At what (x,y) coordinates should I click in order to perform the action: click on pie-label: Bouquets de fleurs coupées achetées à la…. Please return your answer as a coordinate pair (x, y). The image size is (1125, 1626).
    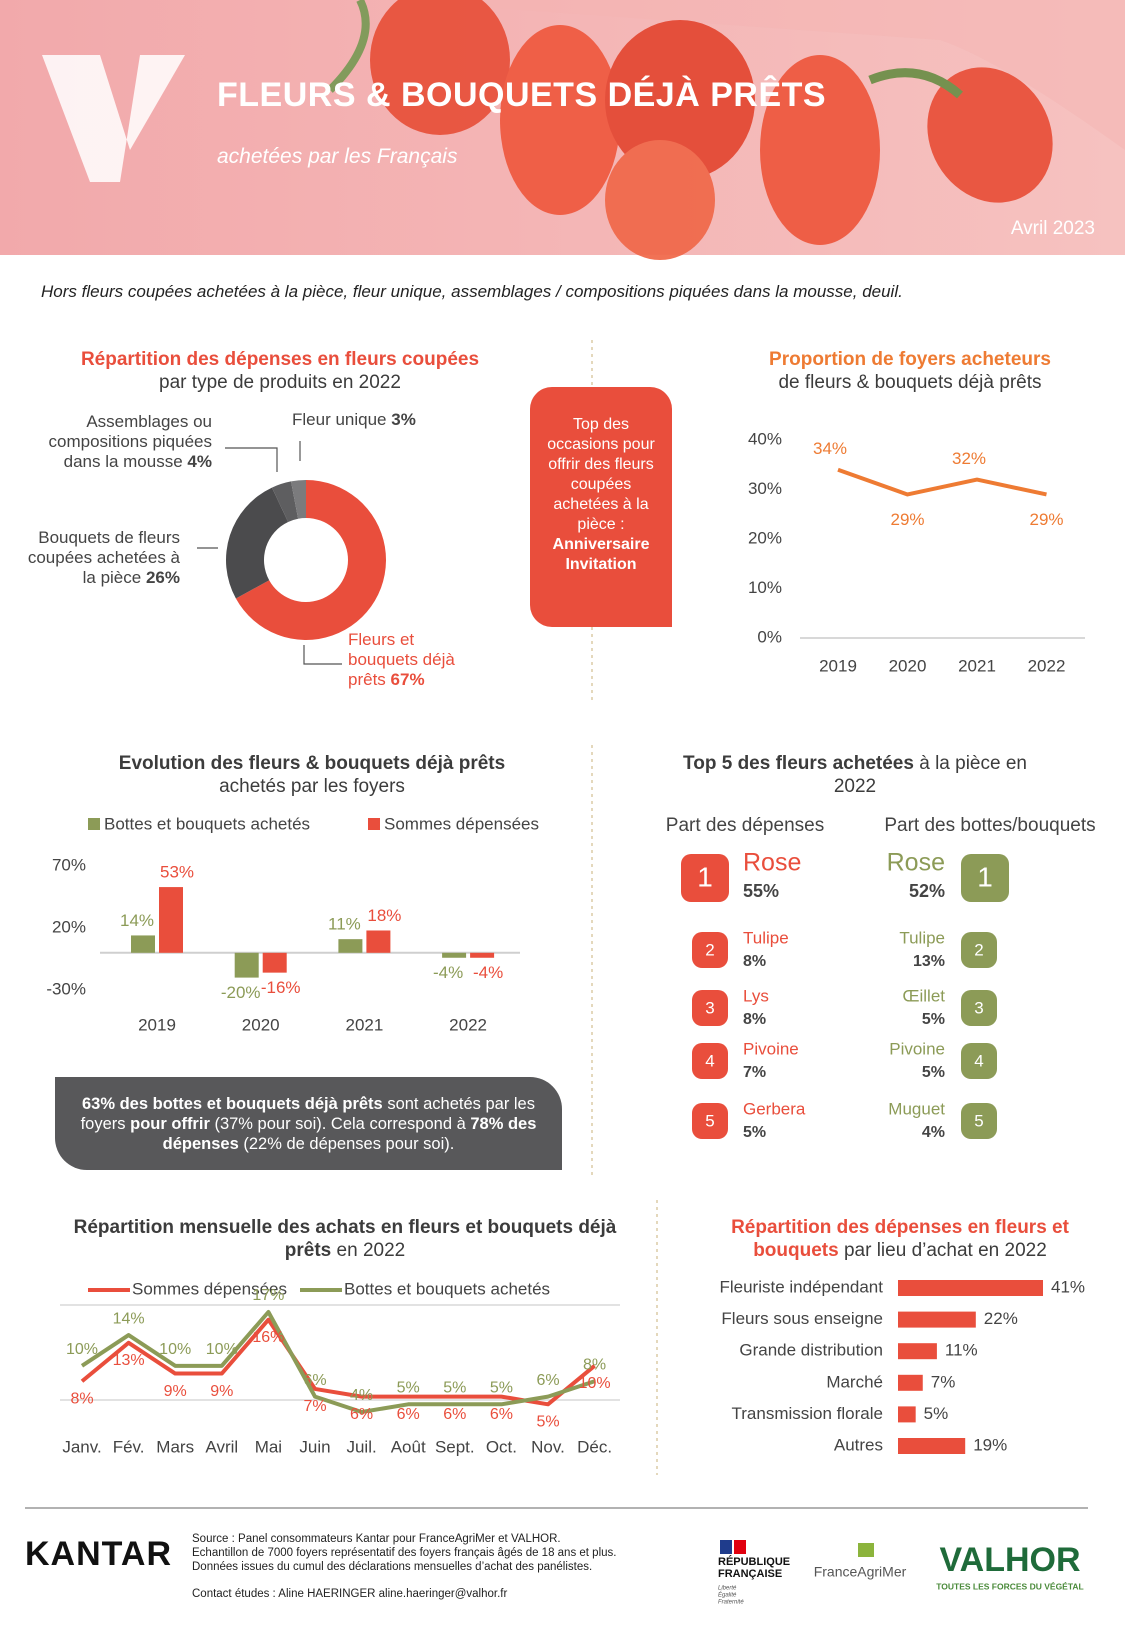
    Looking at the image, I should click on (100, 558).